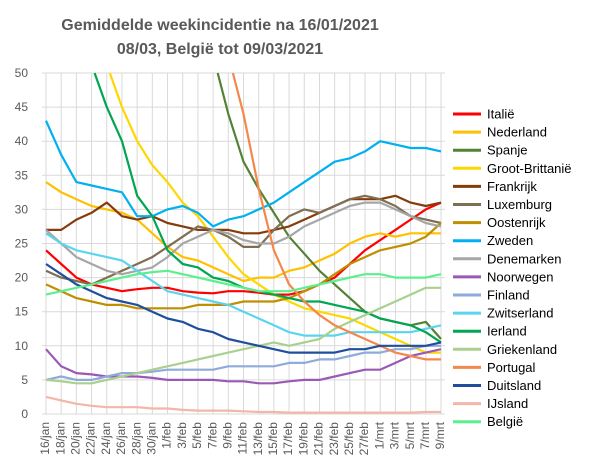 The height and width of the screenshot is (469, 595). I want to click on x-tick-label: 23/feb, so click(334, 439).